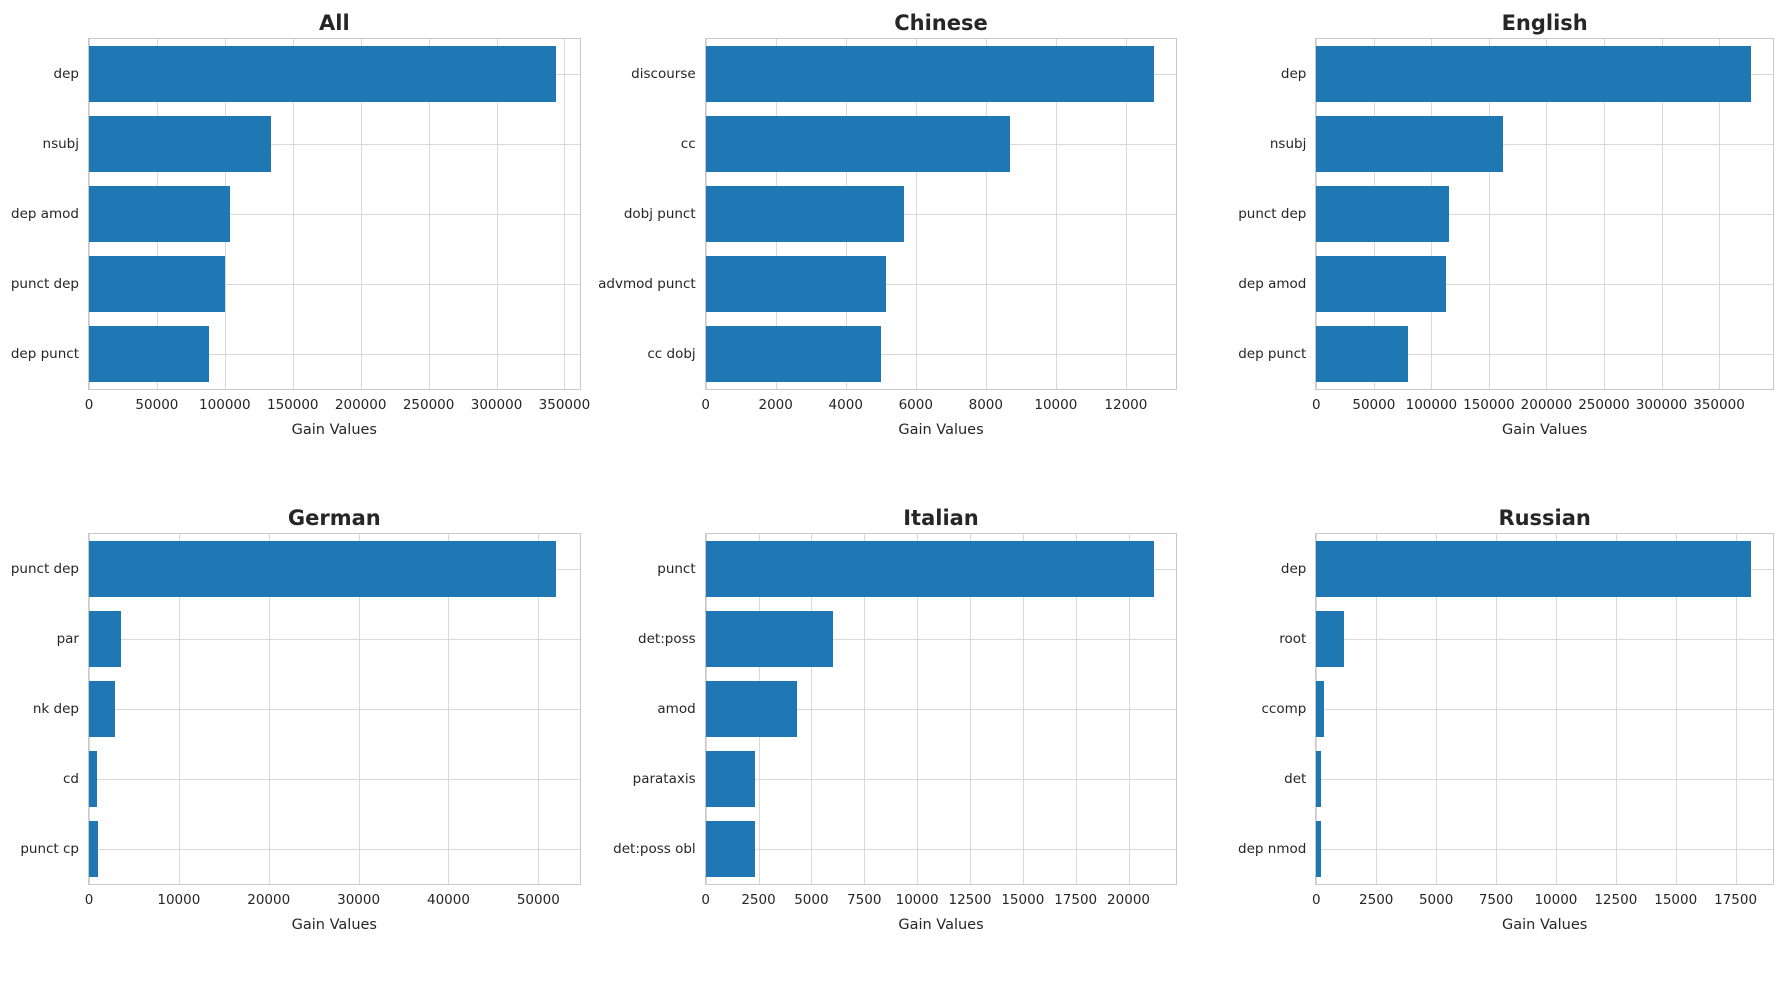 The width and height of the screenshot is (1790, 989). Describe the element at coordinates (929, 568) in the screenshot. I see `bar-punct` at that location.